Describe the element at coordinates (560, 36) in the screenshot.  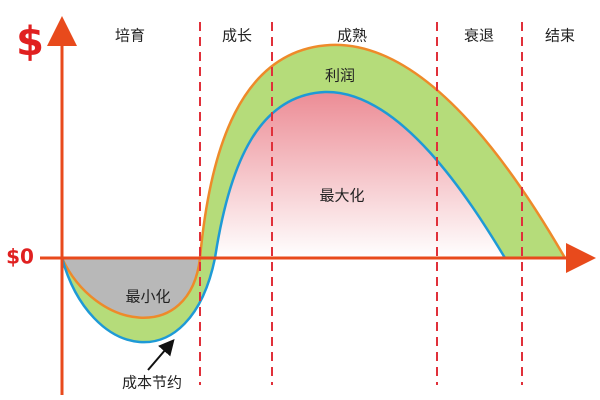
I see `stage-label: 结束` at that location.